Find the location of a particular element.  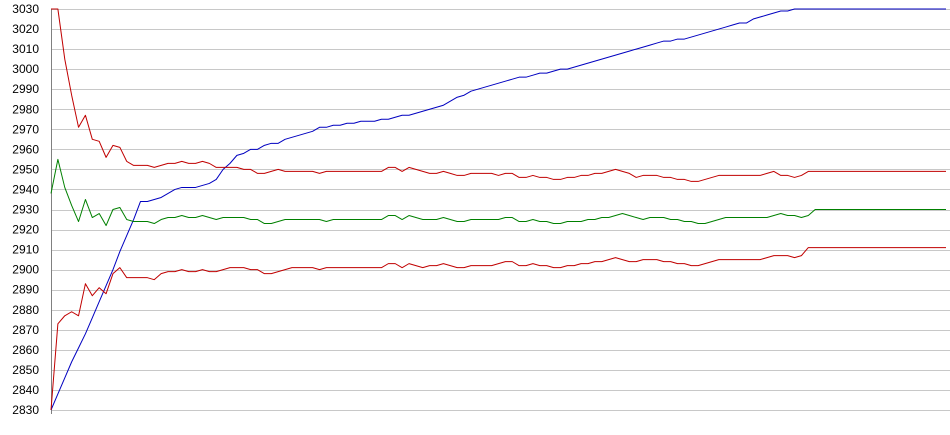

y-tick-label: 2930 is located at coordinates (25, 210).